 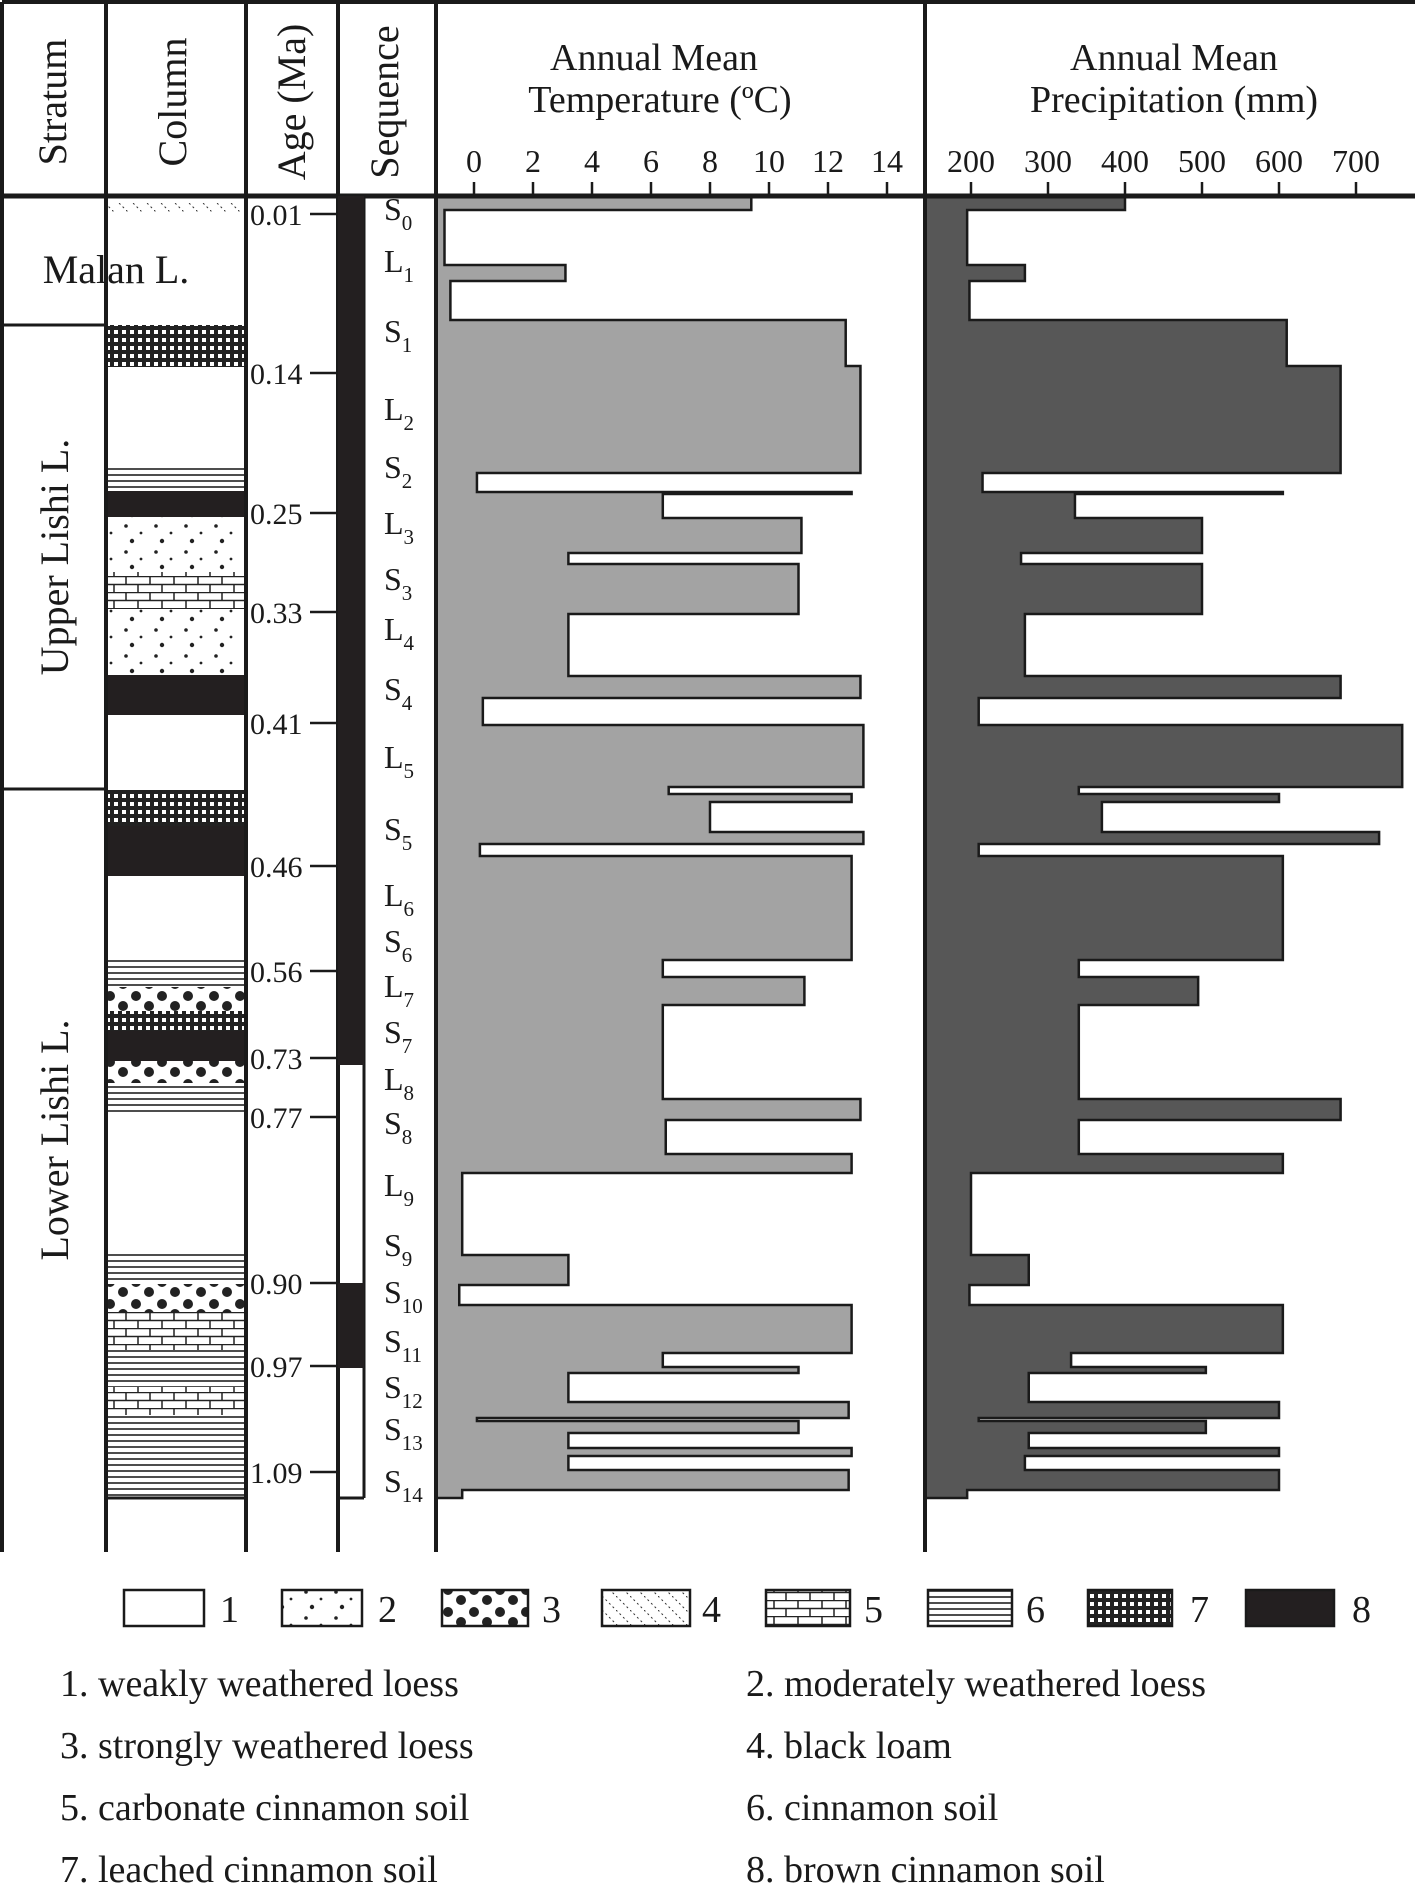 I want to click on age-tick-label: 0.41, so click(x=276, y=724).